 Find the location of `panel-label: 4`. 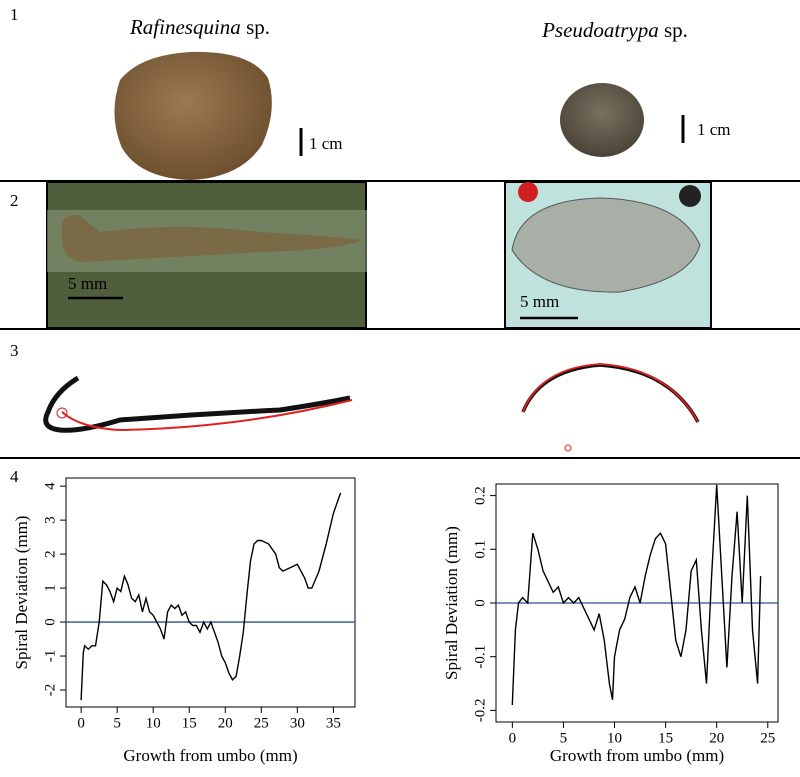

panel-label: 4 is located at coordinates (14, 476).